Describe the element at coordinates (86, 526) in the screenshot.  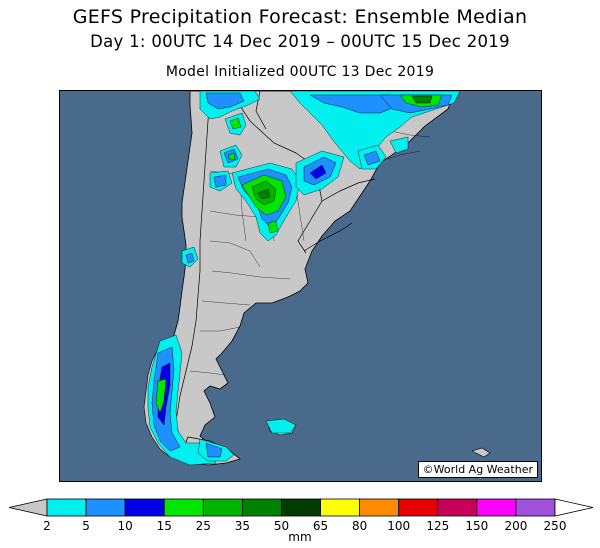
I see `legend-threshold-label: 5` at that location.